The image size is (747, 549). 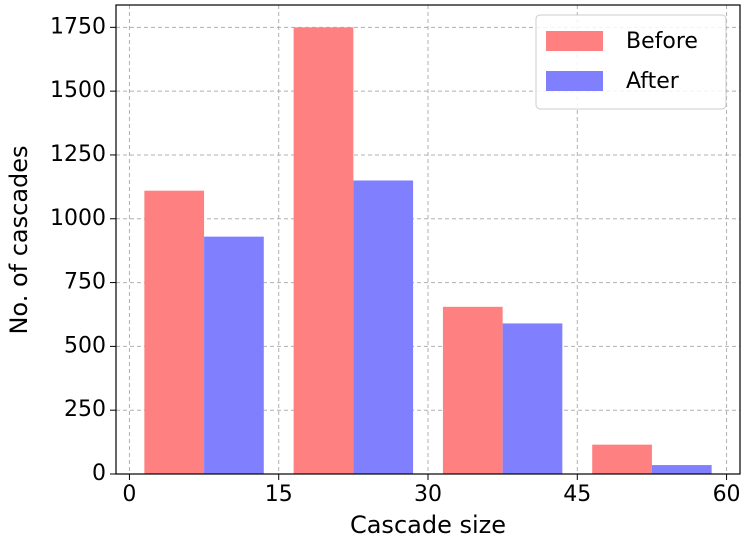 What do you see at coordinates (99, 473) in the screenshot?
I see `y-tick-label: 0` at bounding box center [99, 473].